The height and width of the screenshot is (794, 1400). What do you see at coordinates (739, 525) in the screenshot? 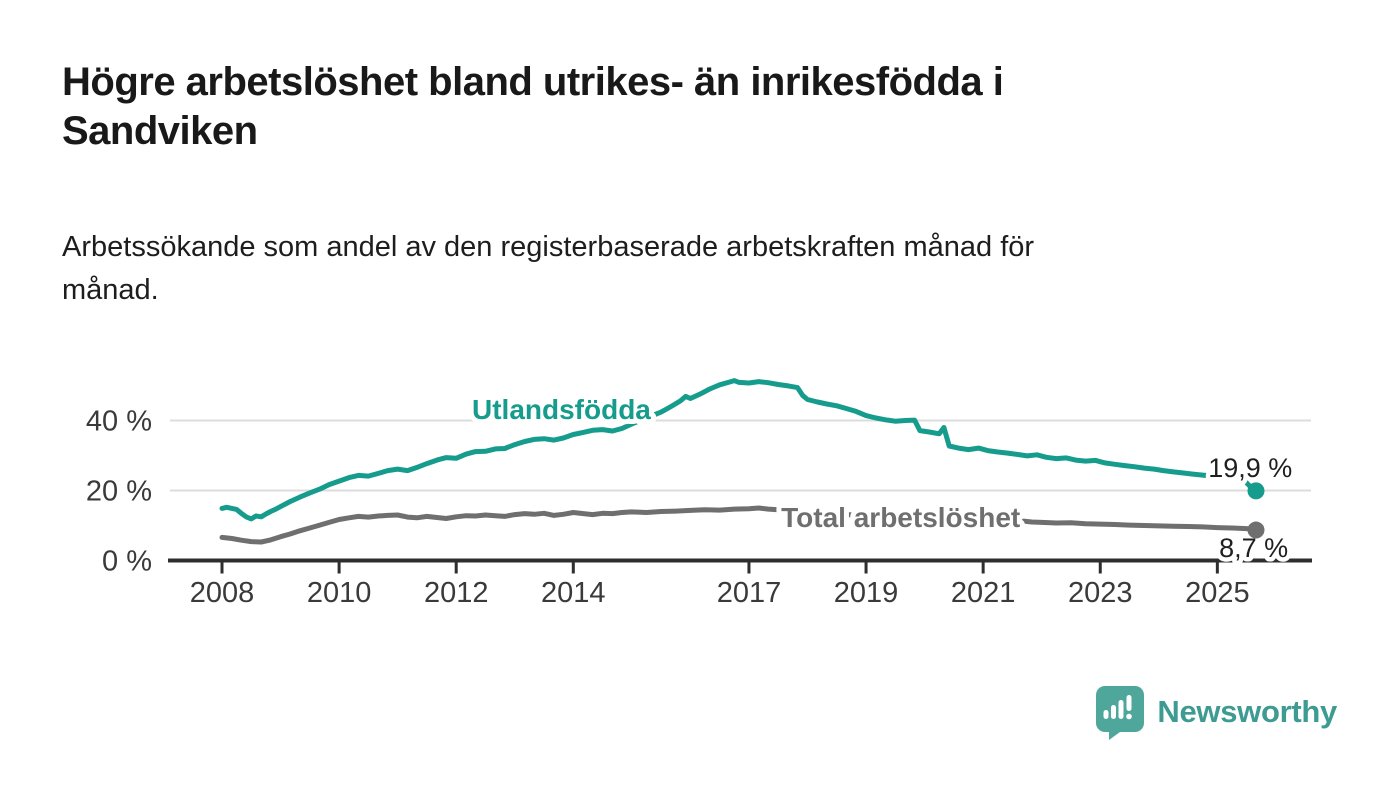
I see `series-line-total-arbetsloshet` at bounding box center [739, 525].